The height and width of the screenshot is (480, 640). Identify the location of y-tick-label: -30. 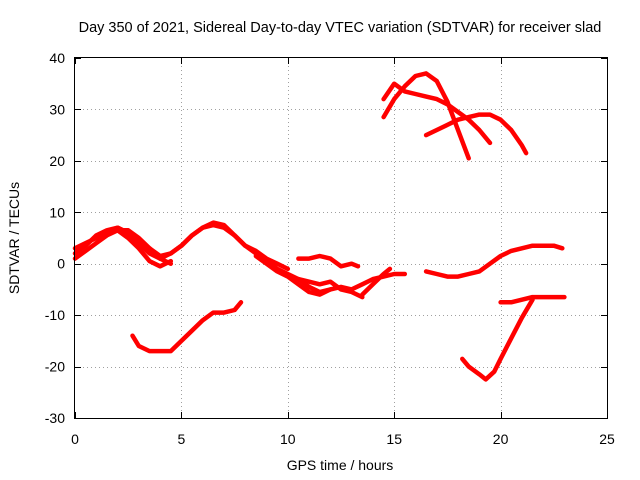
(55, 418).